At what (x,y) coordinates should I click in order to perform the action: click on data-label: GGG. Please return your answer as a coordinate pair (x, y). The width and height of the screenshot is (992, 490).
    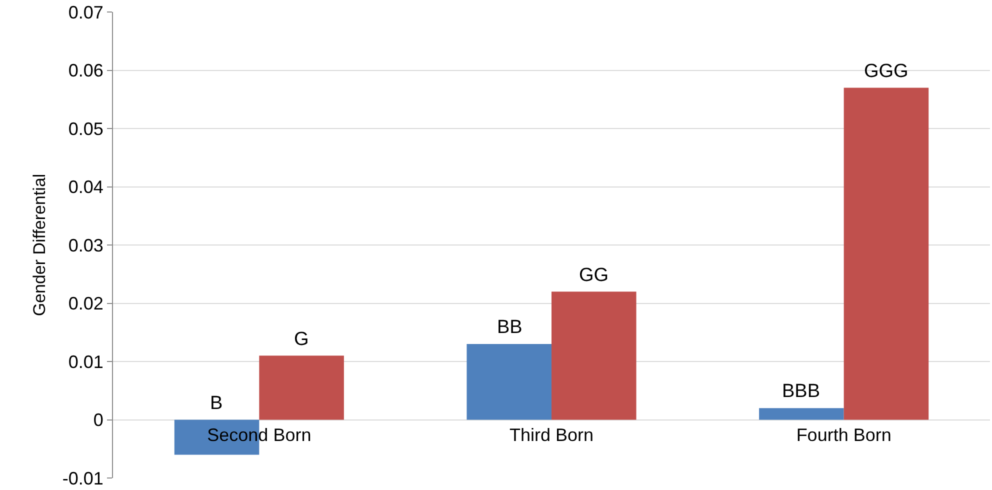
    Looking at the image, I should click on (886, 71).